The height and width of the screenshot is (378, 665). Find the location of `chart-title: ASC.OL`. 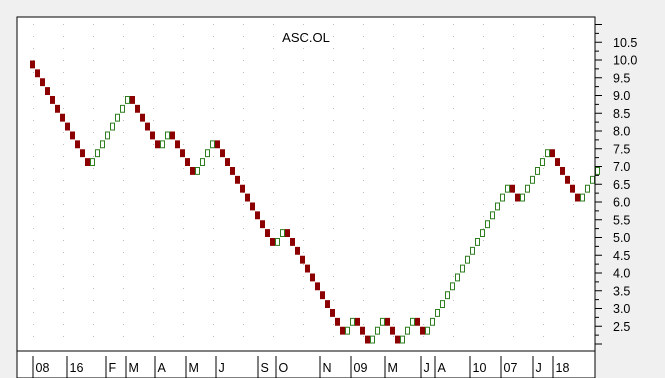

chart-title: ASC.OL is located at coordinates (306, 37).